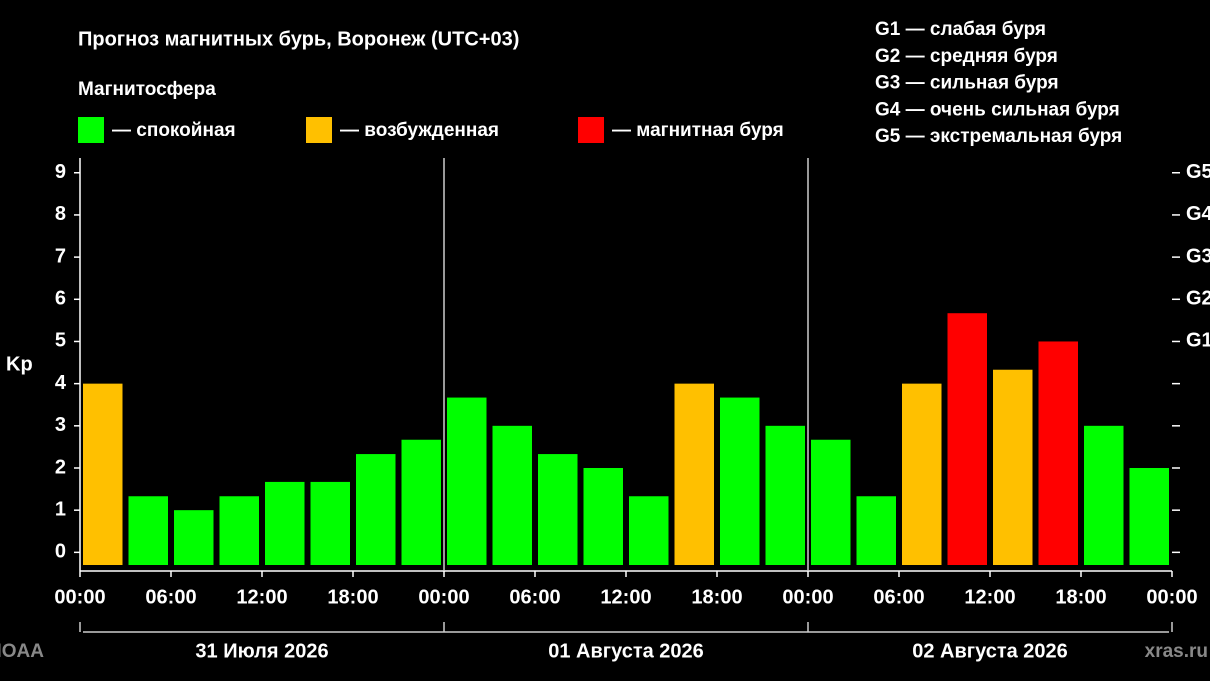 The width and height of the screenshot is (1210, 681). I want to click on watermark: NOAA, so click(22, 651).